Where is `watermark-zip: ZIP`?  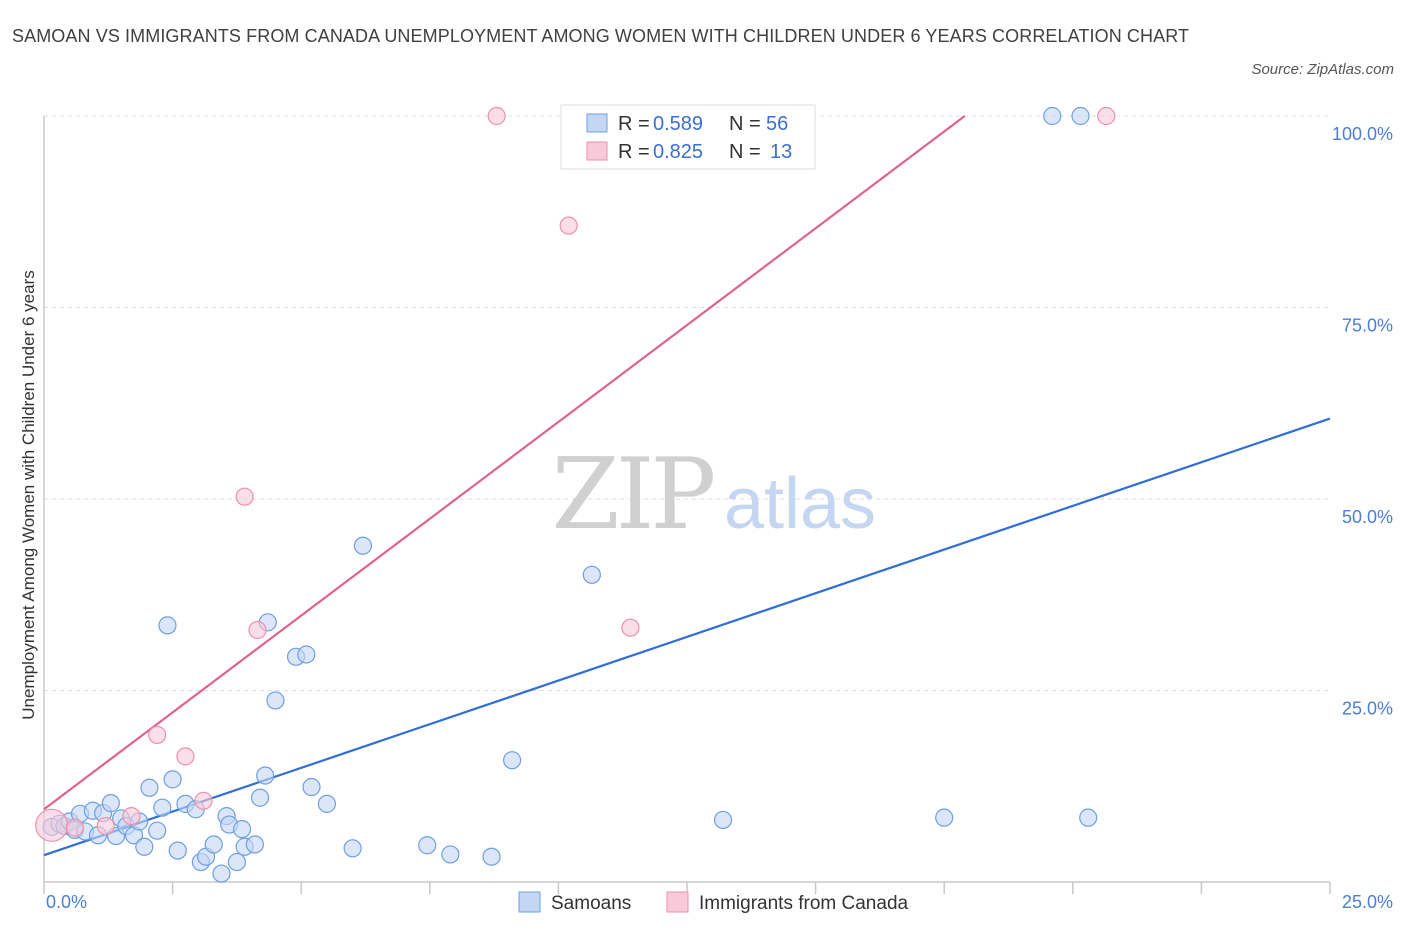
watermark-zip: ZIP is located at coordinates (633, 495).